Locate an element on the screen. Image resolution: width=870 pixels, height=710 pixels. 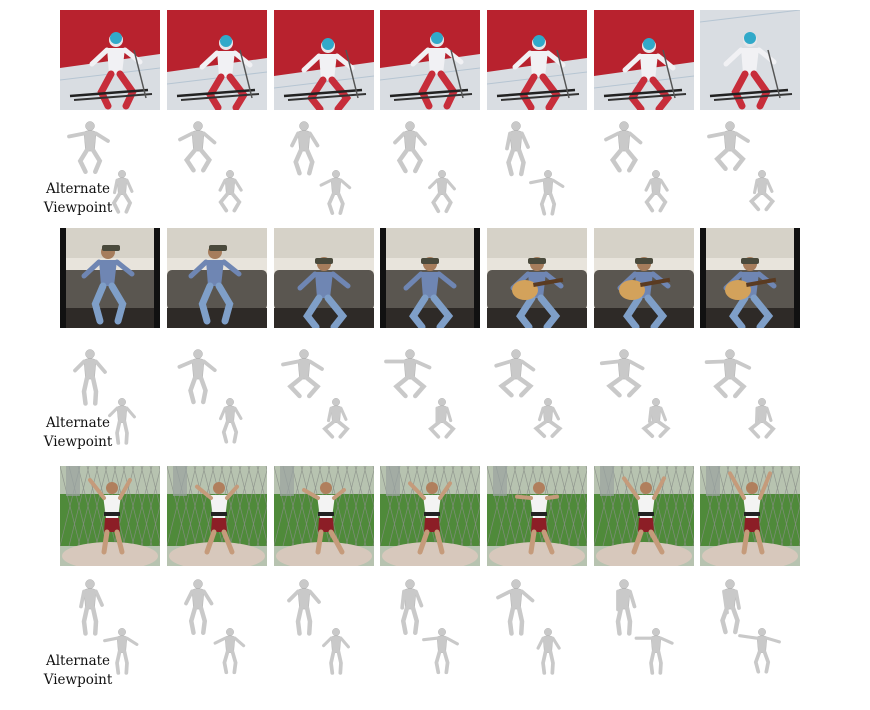
row-label-hammer: Alternate Viewpoint is located at coordinates (78, 671).